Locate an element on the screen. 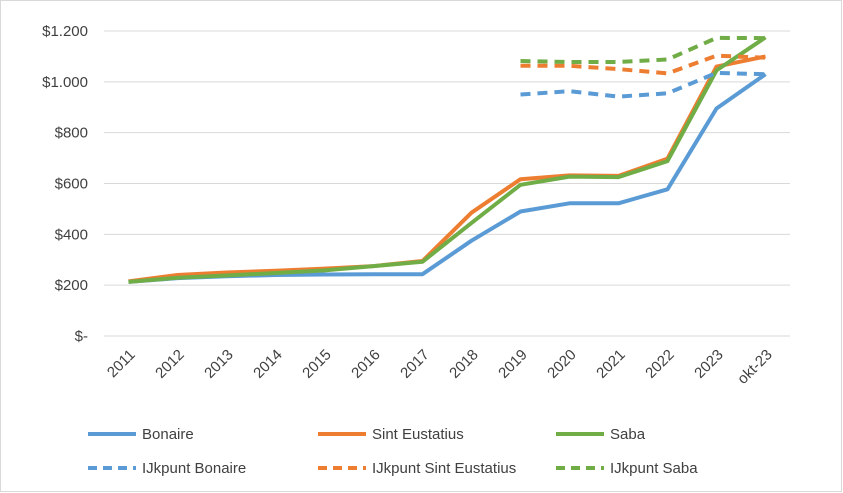 The image size is (843, 493). legend-label: Sint Eustatius is located at coordinates (418, 434).